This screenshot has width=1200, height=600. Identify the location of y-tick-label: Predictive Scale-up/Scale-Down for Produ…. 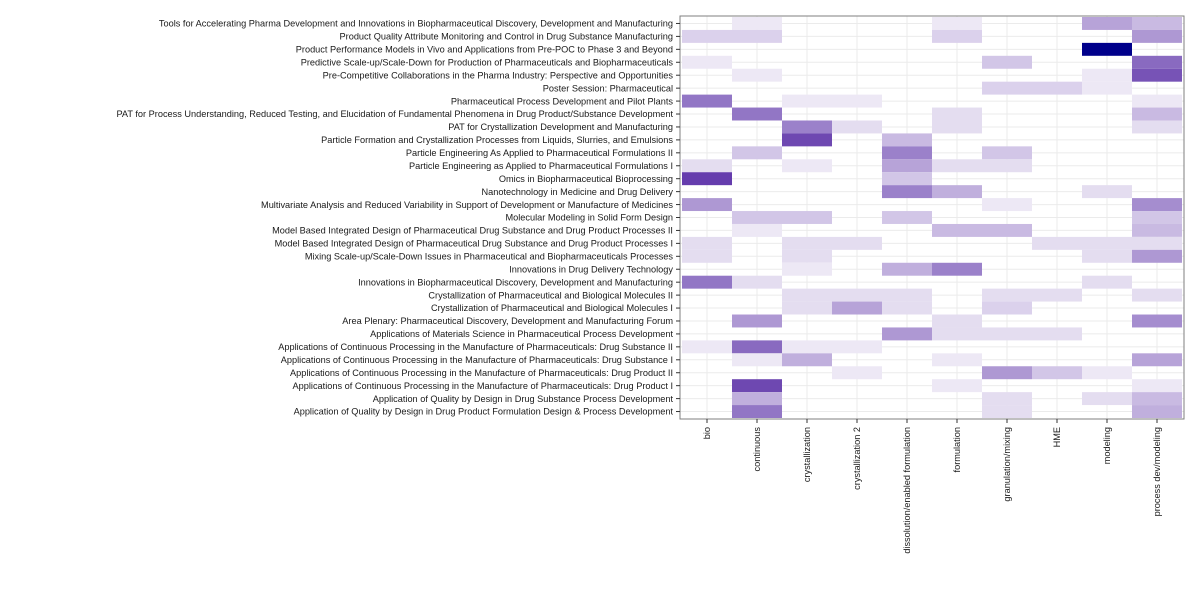
(487, 62).